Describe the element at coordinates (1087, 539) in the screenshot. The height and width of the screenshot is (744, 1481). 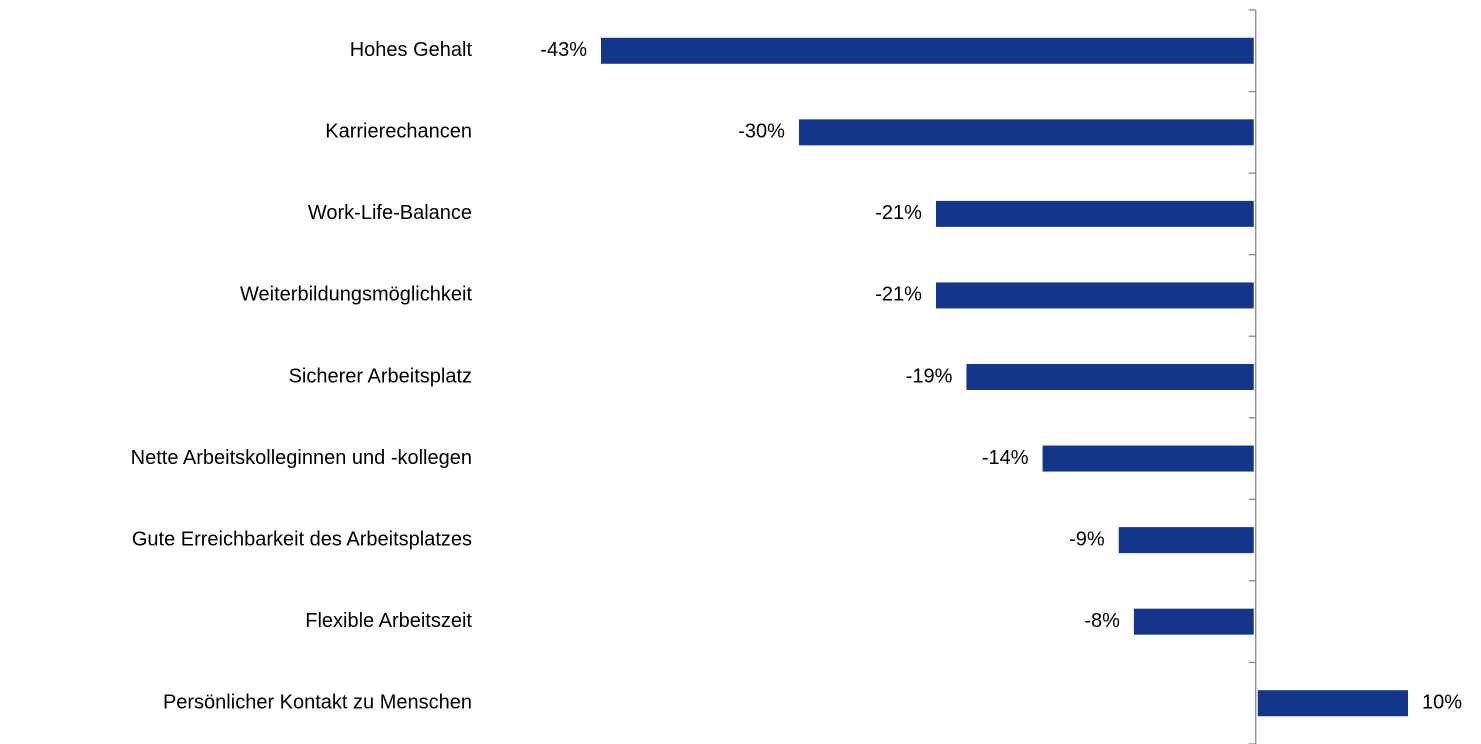
I see `value-label: -9%` at that location.